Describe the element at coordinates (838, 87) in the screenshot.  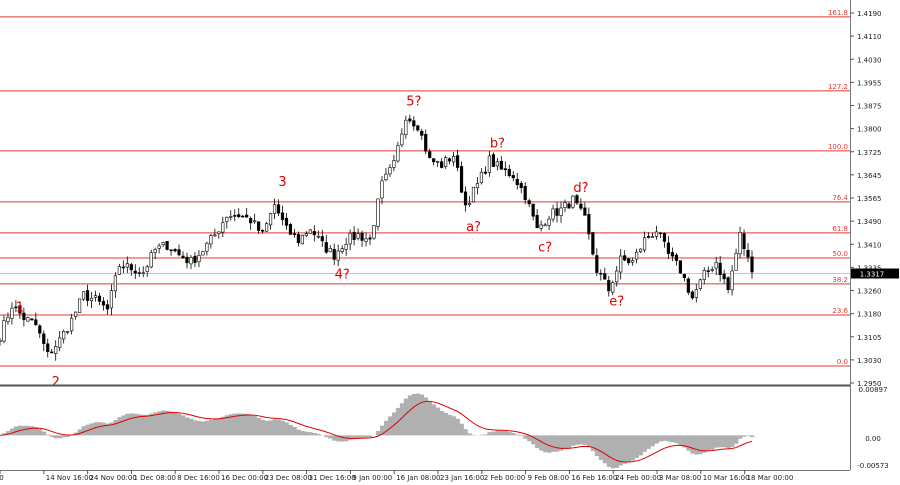
I see `fib-label: 127.2` at that location.